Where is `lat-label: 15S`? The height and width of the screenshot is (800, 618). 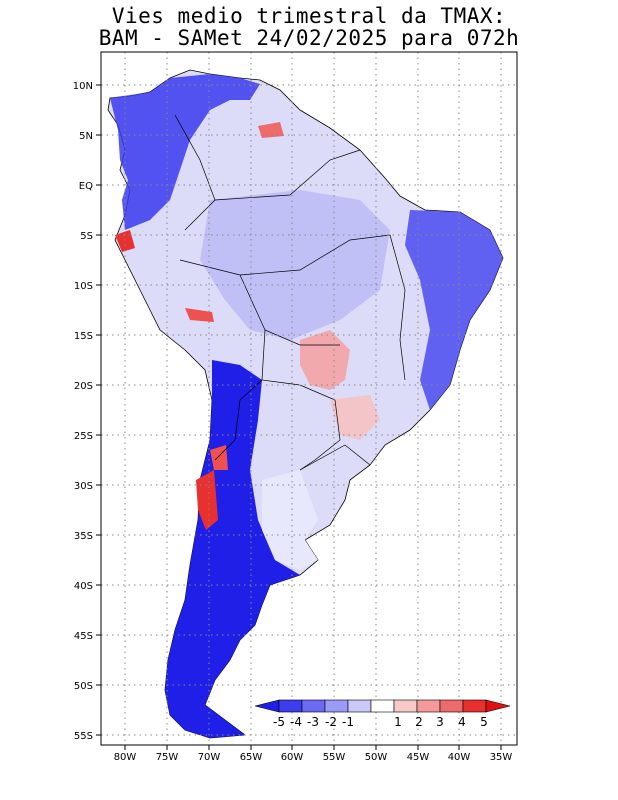 lat-label: 15S is located at coordinates (83, 336).